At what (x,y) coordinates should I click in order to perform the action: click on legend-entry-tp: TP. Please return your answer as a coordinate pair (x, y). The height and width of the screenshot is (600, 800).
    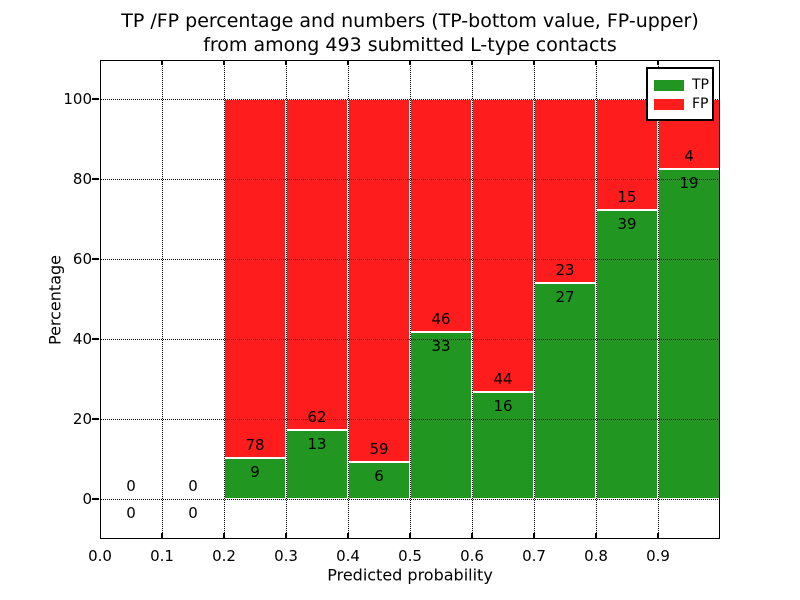
    Looking at the image, I should click on (681, 85).